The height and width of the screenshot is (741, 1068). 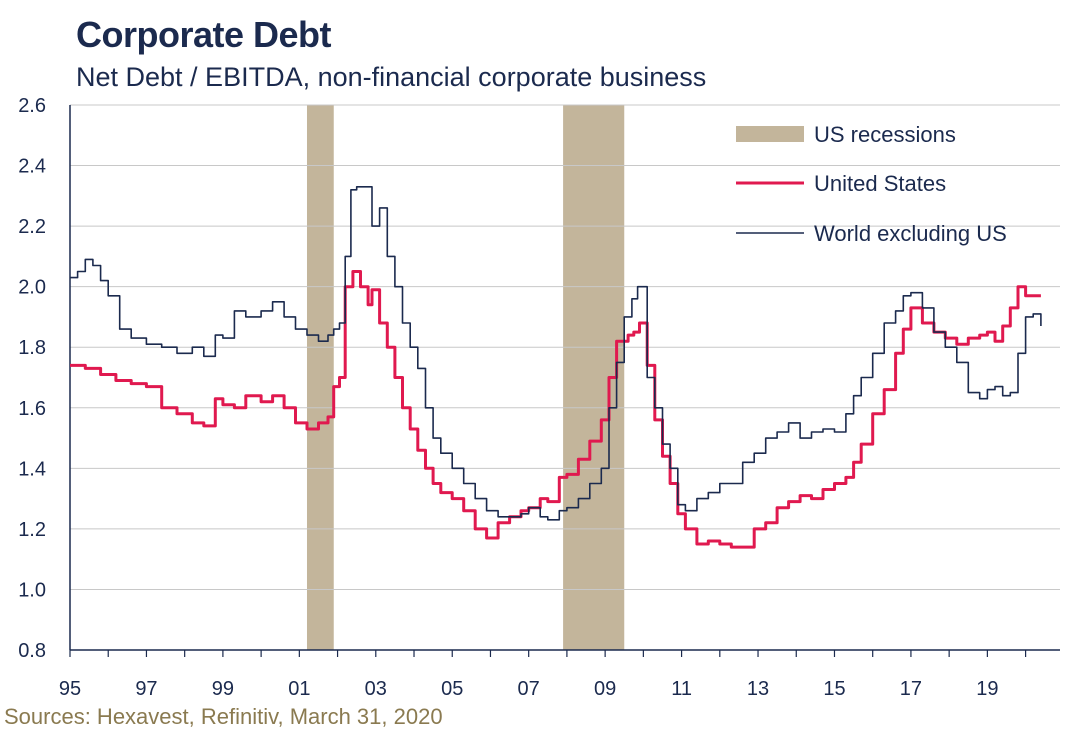 I want to click on x-tick-label-05: 05, so click(x=452, y=689).